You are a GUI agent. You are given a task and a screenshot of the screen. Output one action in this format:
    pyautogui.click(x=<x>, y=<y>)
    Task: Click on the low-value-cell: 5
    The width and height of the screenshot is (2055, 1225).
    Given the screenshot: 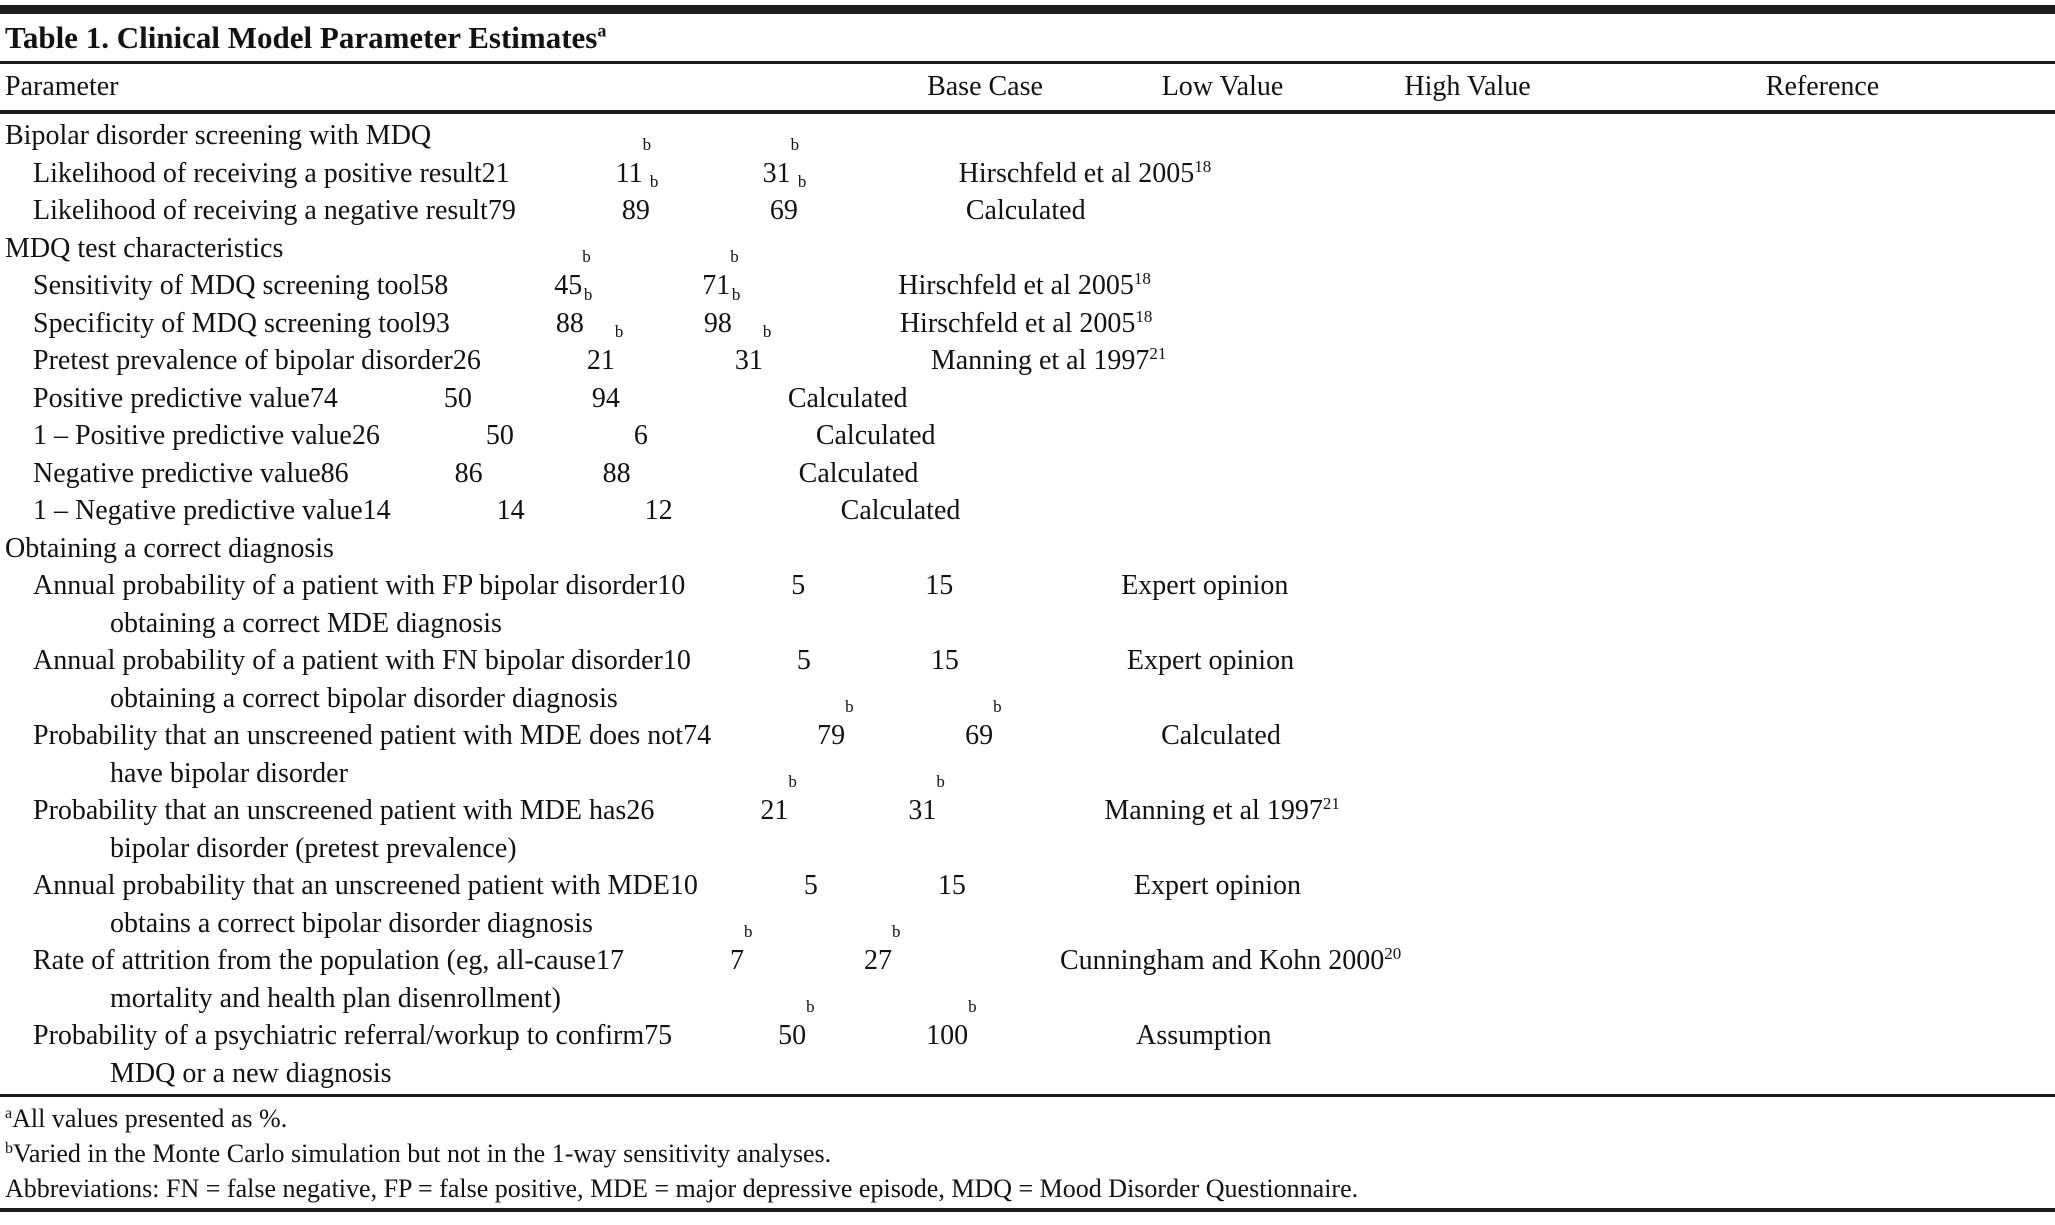 What is the action you would take?
    pyautogui.click(x=864, y=661)
    